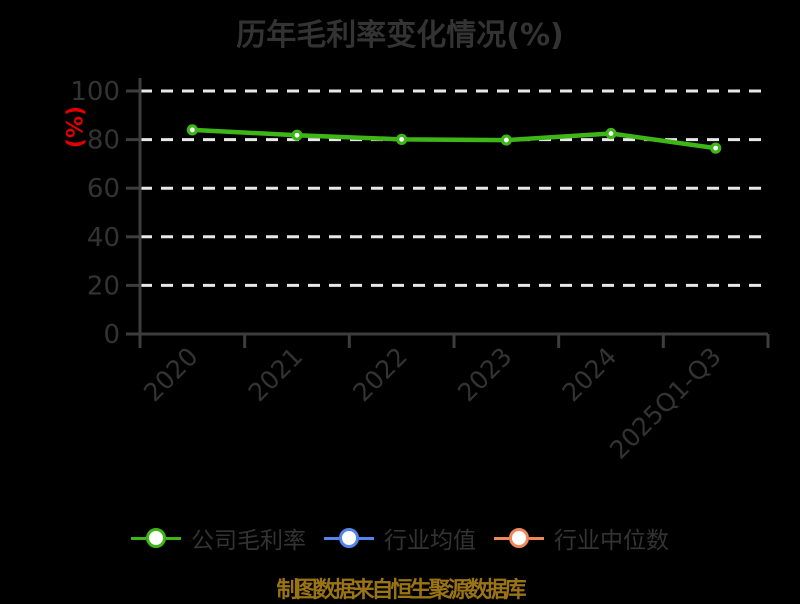 The width and height of the screenshot is (800, 604). I want to click on legend-label-company-gross-margin: 公司毛利率, so click(248, 541).